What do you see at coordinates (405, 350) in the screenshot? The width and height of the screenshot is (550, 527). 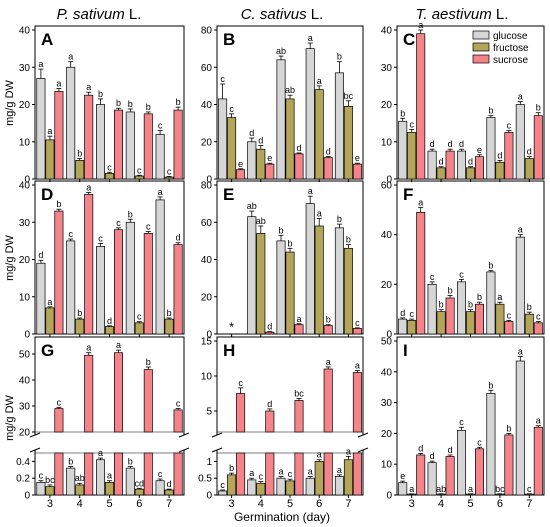 I see `panel-letter: I` at bounding box center [405, 350].